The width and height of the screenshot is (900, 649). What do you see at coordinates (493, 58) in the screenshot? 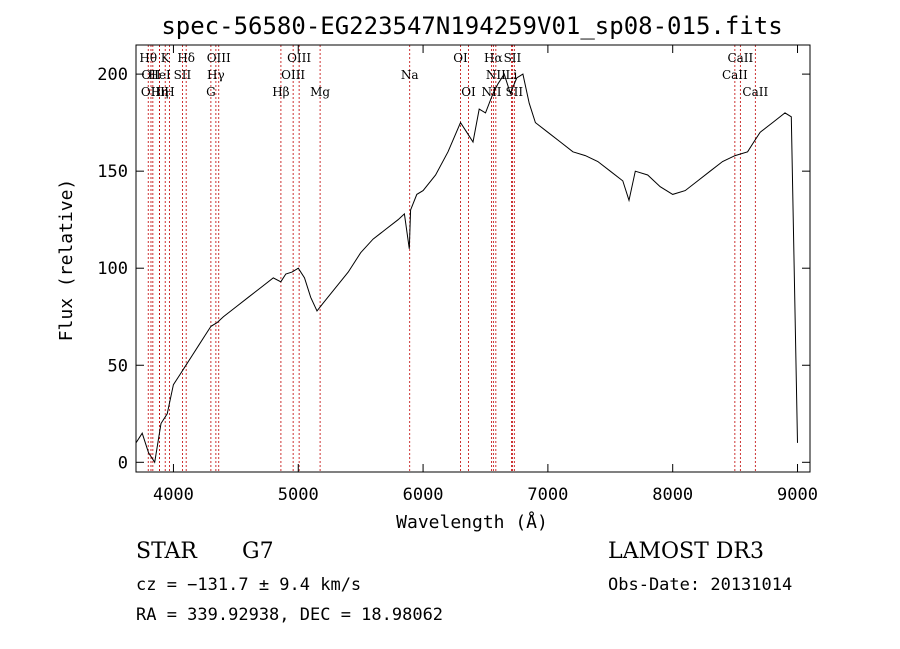
I see `spectral-line-label: Hα` at bounding box center [493, 58].